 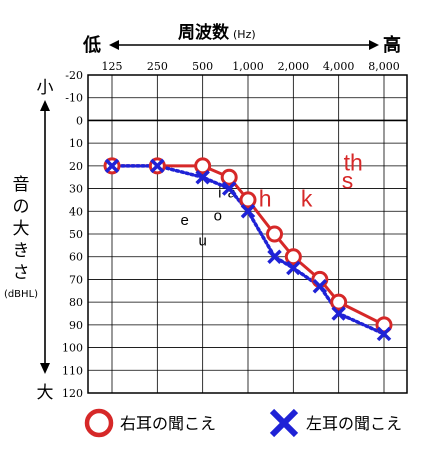 I want to click on x-tick-label: 2,000, so click(x=294, y=66).